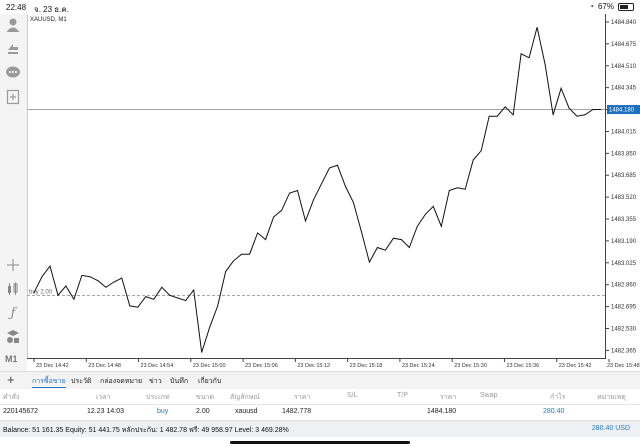  I want to click on cell-size: 2.00, so click(203, 411).